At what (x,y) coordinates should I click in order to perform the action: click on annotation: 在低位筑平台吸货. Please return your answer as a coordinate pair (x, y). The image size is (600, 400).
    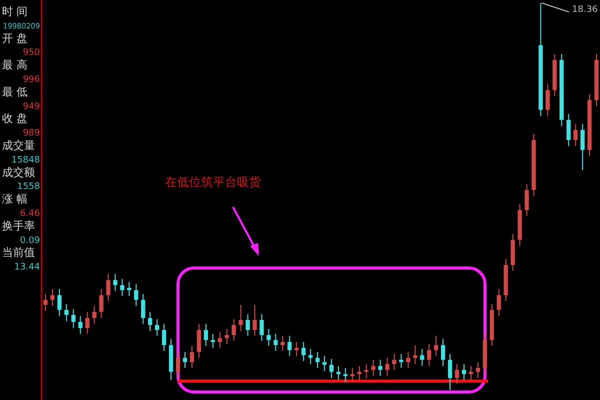
    Looking at the image, I should click on (213, 182).